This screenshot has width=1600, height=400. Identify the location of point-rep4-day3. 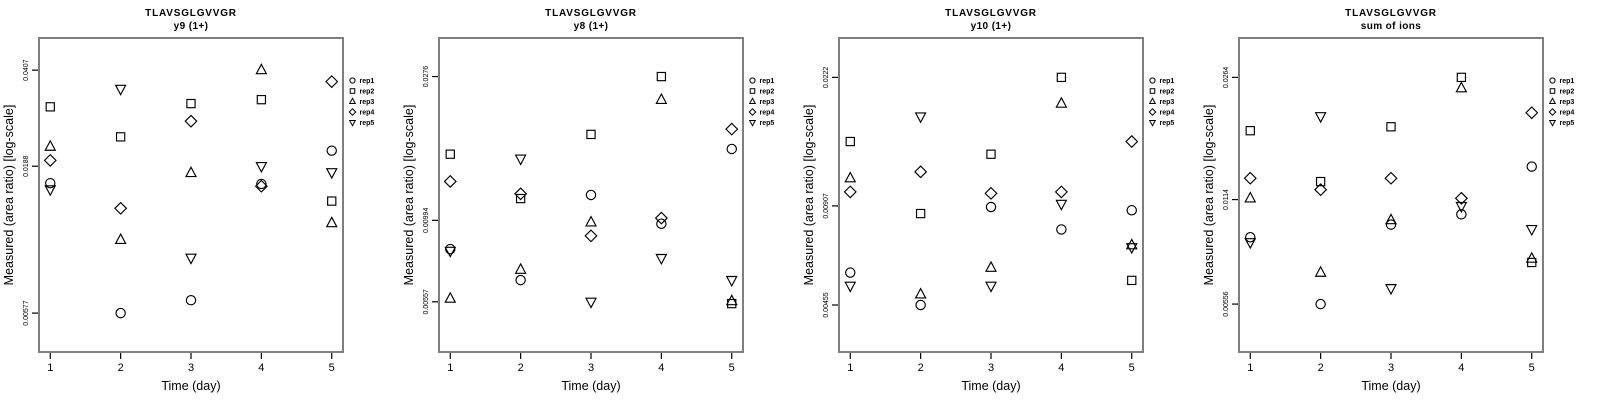
(991, 193).